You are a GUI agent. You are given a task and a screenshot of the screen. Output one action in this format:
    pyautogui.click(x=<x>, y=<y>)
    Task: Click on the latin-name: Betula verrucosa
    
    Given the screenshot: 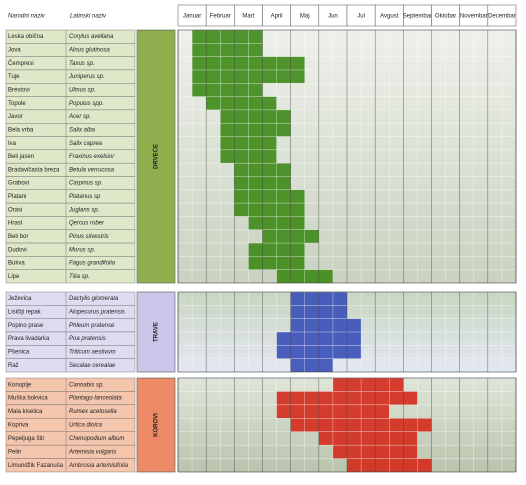 What is the action you would take?
    pyautogui.click(x=92, y=170)
    